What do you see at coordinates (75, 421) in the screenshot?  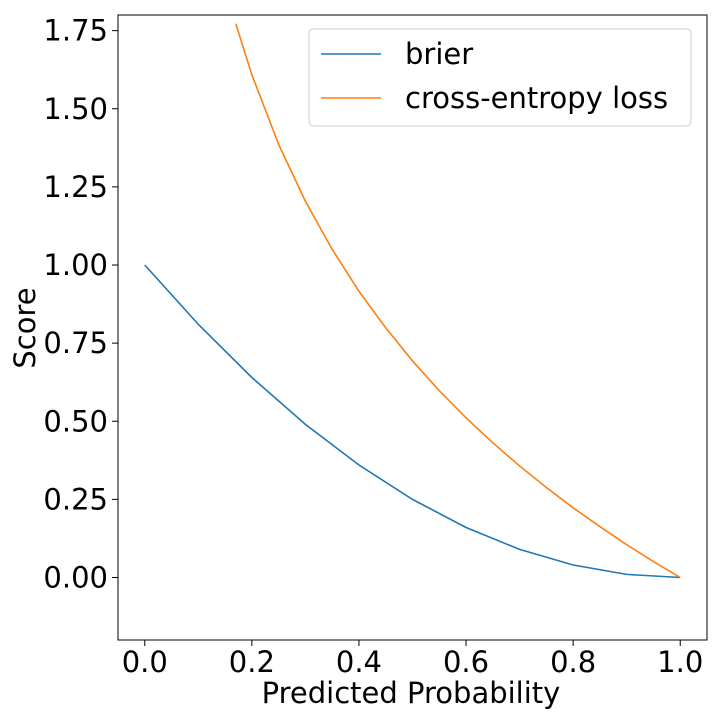 I see `y-tick-label: 0.50` at bounding box center [75, 421].